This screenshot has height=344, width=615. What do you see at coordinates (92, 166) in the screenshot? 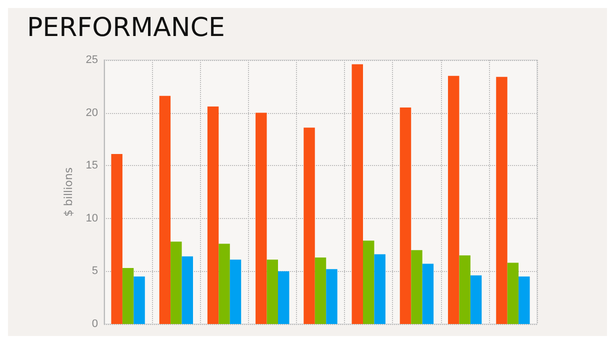
I see `y-tick-label: 15` at bounding box center [92, 166].